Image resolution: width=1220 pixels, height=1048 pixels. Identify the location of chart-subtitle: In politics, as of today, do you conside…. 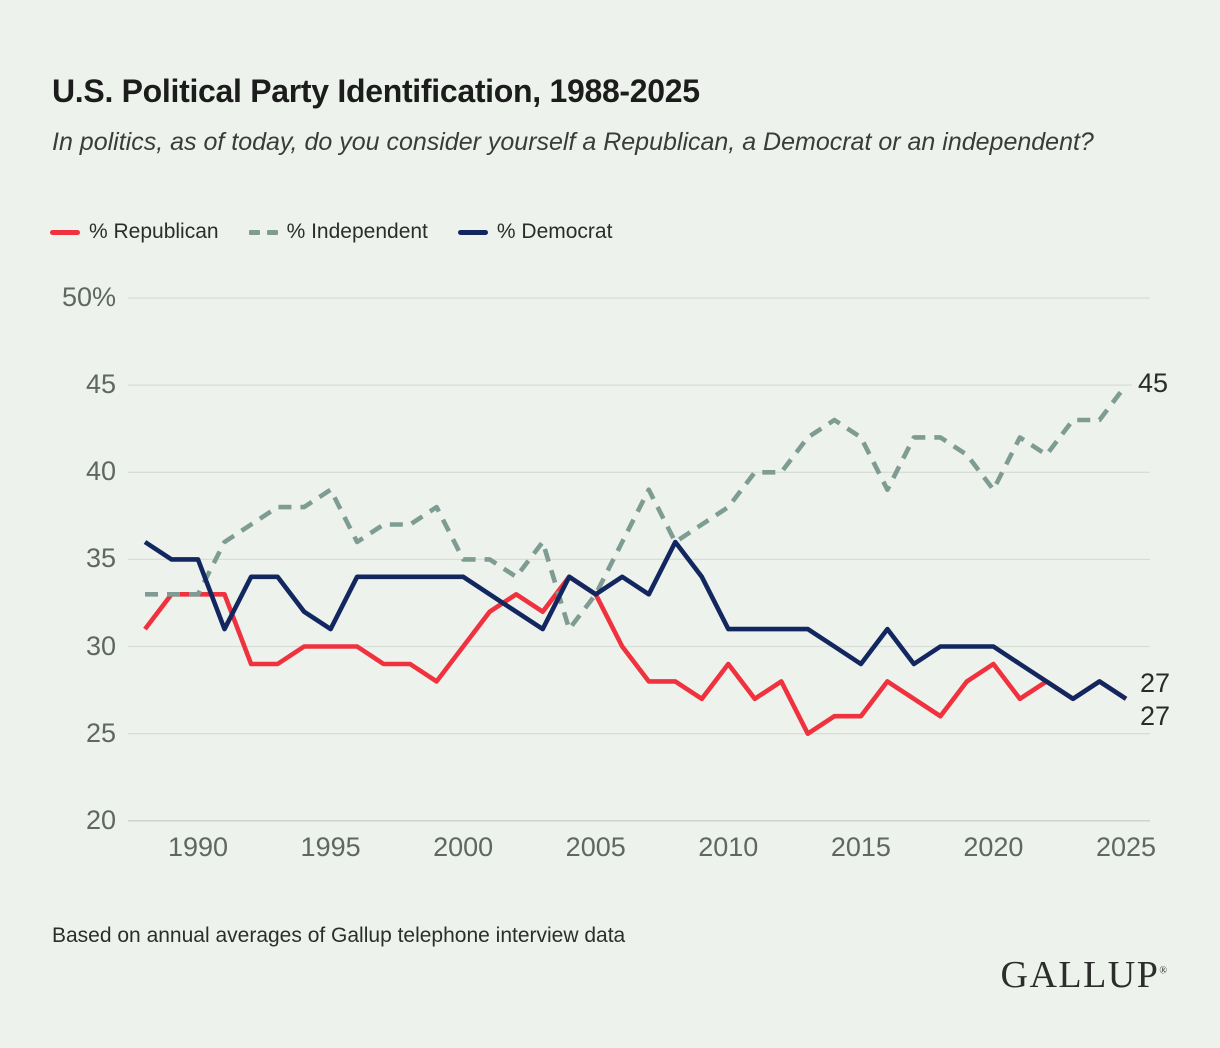
(573, 142).